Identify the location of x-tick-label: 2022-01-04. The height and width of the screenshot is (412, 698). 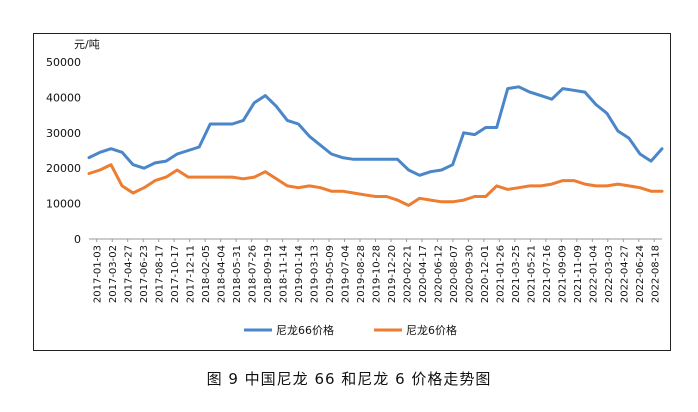
(593, 274).